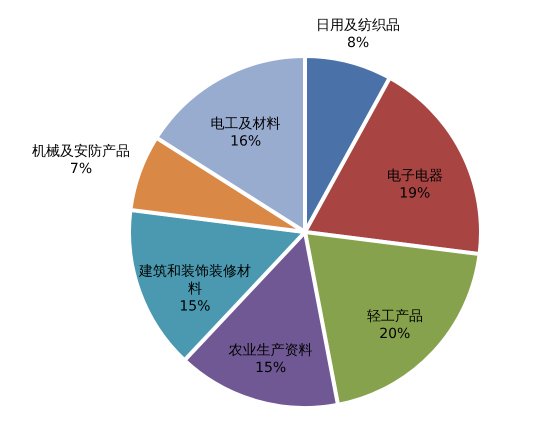 The width and height of the screenshot is (551, 432). Describe the element at coordinates (246, 142) in the screenshot. I see `data-label: 16%` at that location.